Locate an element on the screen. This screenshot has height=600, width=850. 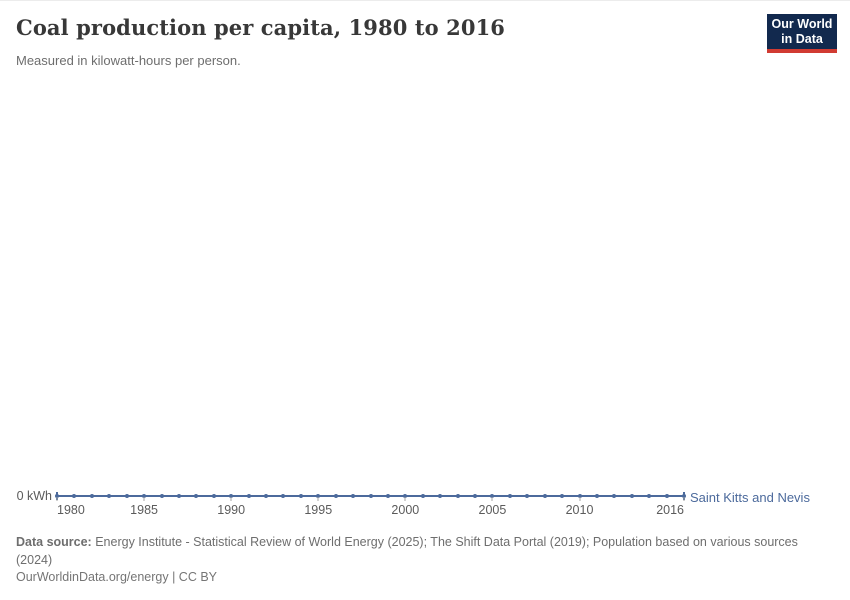
owid-logo-line1: Our World is located at coordinates (802, 23).